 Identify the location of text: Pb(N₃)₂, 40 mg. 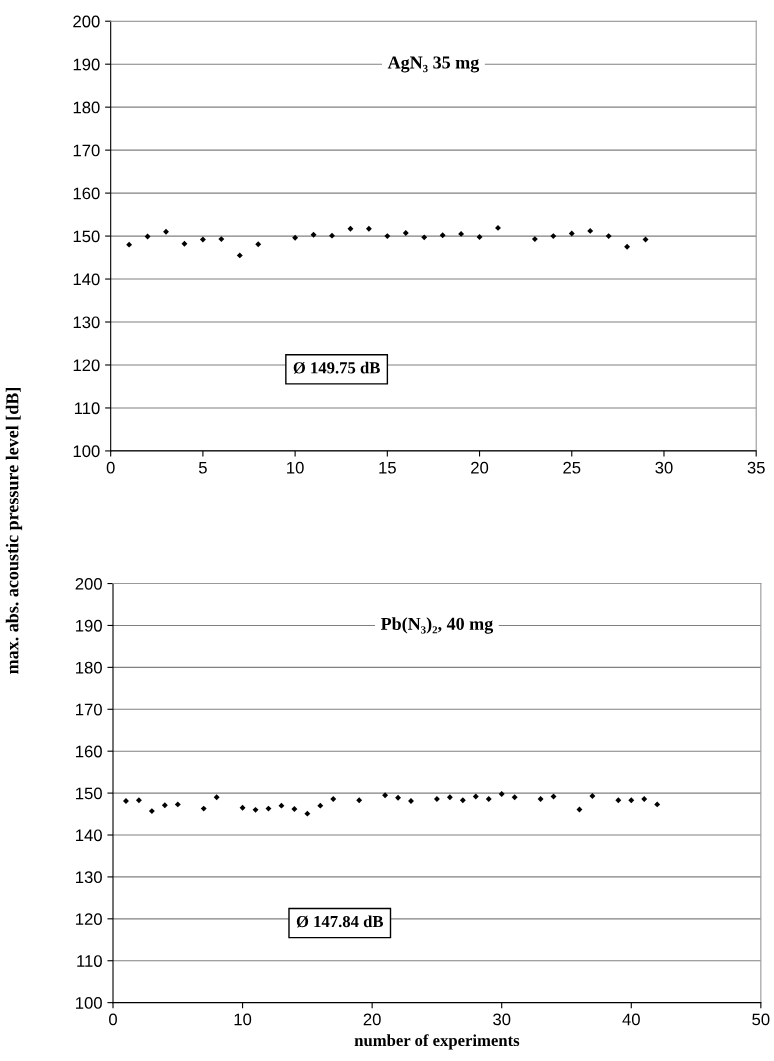
(437, 625).